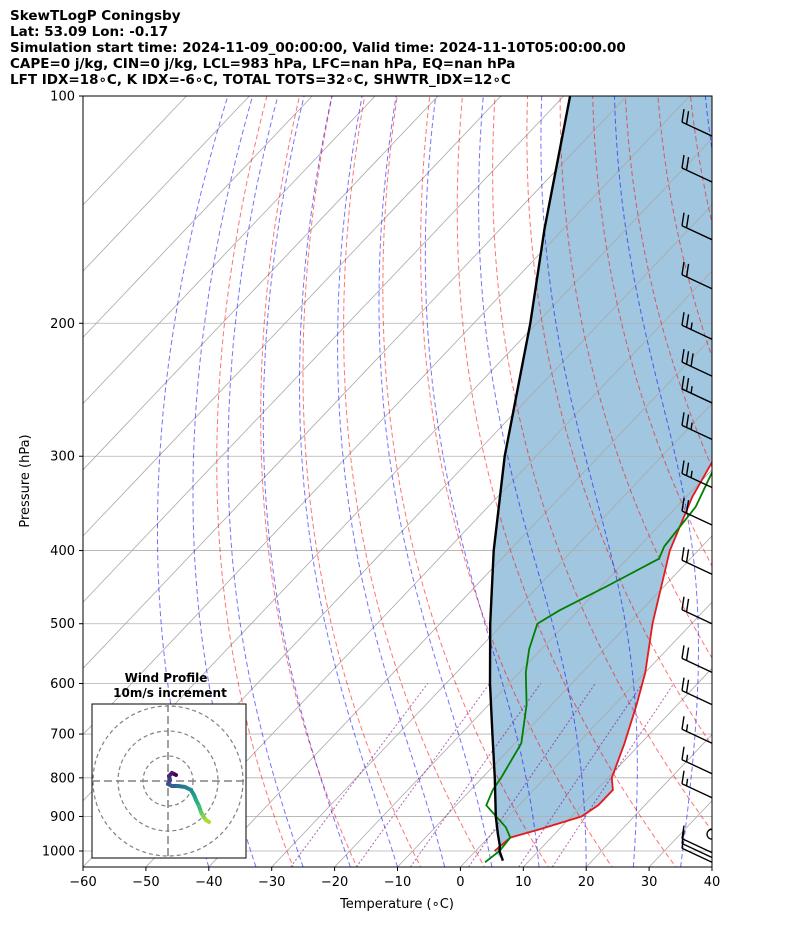 The image size is (794, 937). What do you see at coordinates (207, 821) in the screenshot?
I see `hodo-segment` at bounding box center [207, 821].